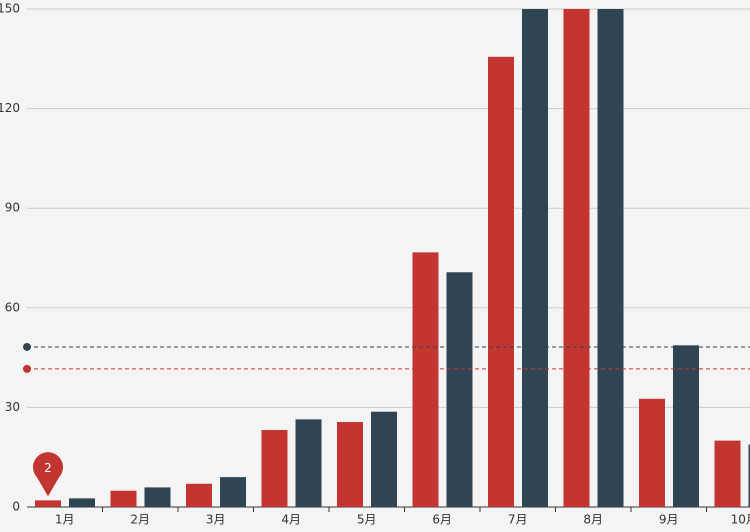 The height and width of the screenshot is (532, 750). Describe the element at coordinates (367, 520) in the screenshot. I see `x-tick-label: 5月` at that location.